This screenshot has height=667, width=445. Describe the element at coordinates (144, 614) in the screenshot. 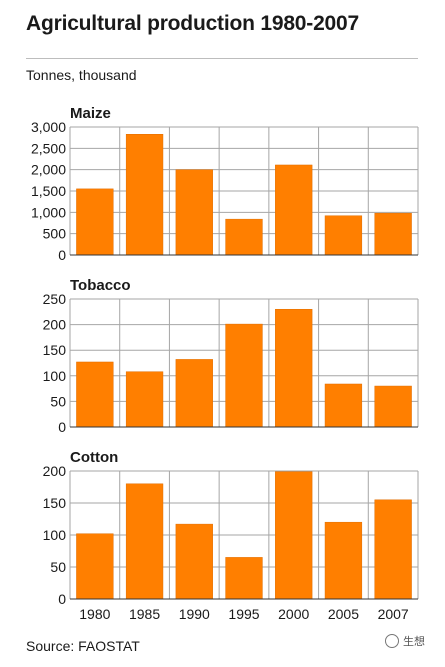

I see `x-tick-label-1985: 1985` at that location.